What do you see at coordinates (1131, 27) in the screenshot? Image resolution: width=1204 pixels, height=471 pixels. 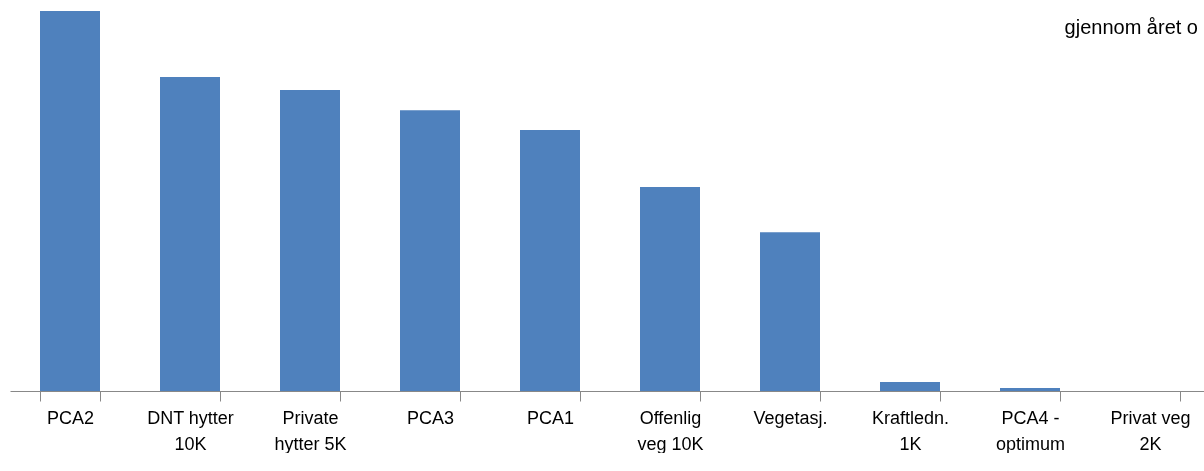 I see `annotation: gjennom året o` at bounding box center [1131, 27].